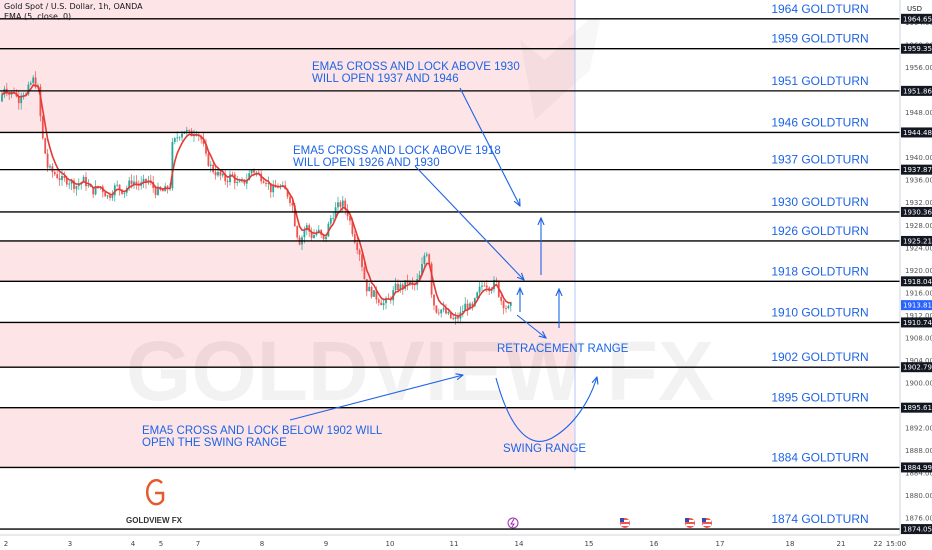 This screenshot has height=550, width=932. What do you see at coordinates (918, 158) in the screenshot?
I see `y-tick-label: 1940.000` at bounding box center [918, 158].